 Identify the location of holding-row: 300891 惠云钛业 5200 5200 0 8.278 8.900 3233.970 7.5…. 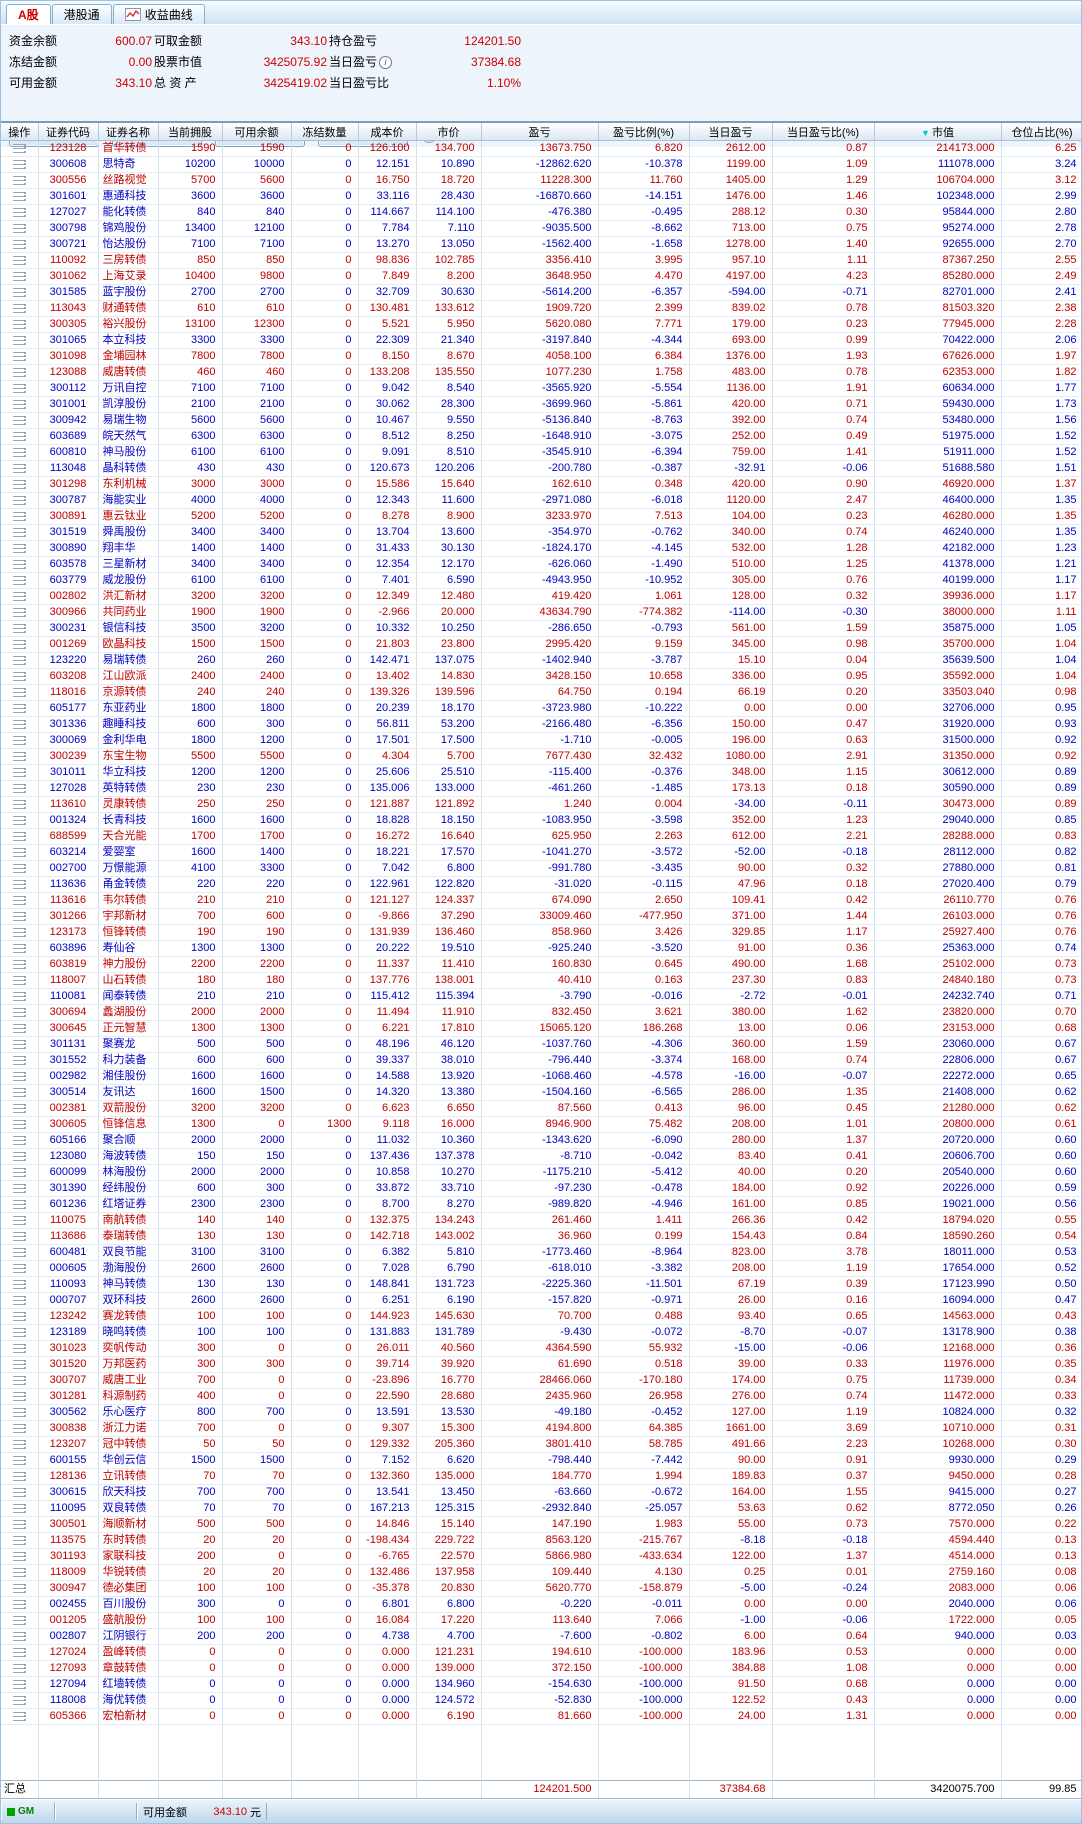
(541, 516).